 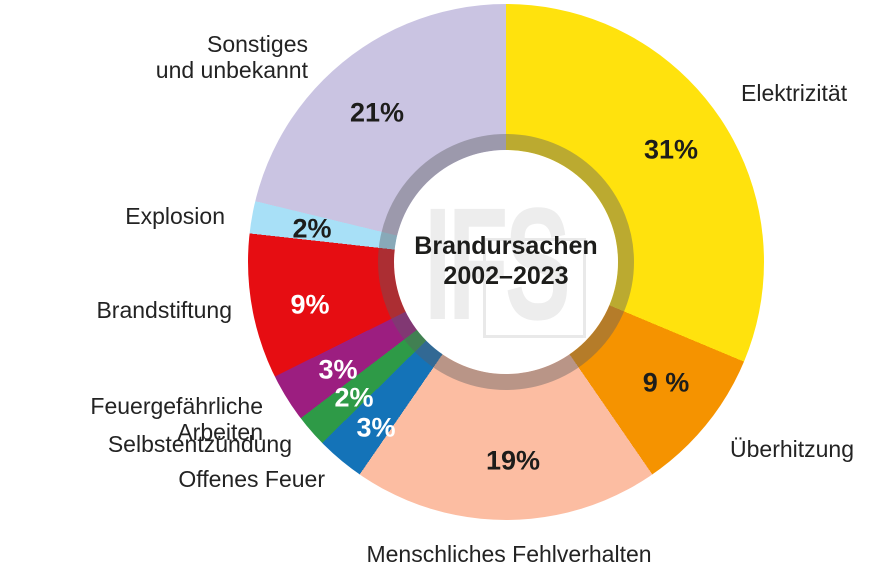 What do you see at coordinates (506, 246) in the screenshot?
I see `chart-title-line1: Brandursachen` at bounding box center [506, 246].